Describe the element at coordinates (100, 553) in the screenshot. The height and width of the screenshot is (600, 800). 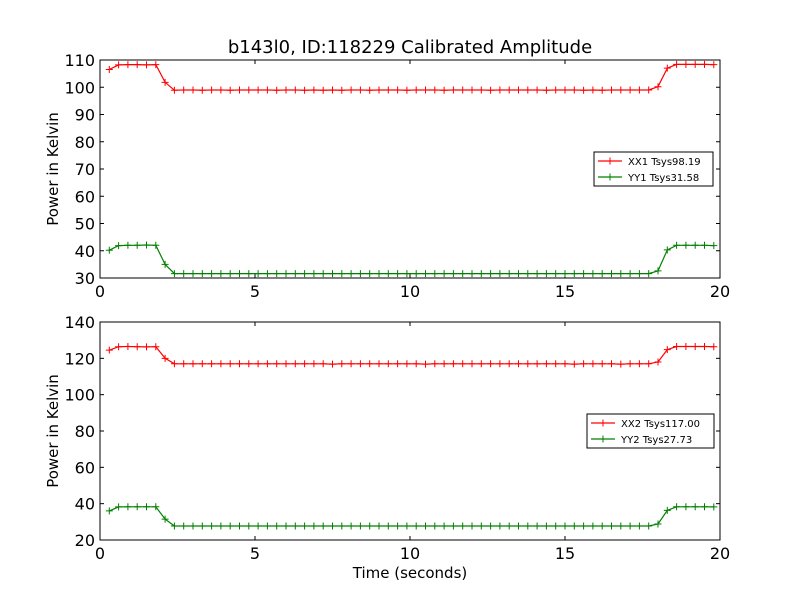
I see `x-tick-label: 0` at that location.